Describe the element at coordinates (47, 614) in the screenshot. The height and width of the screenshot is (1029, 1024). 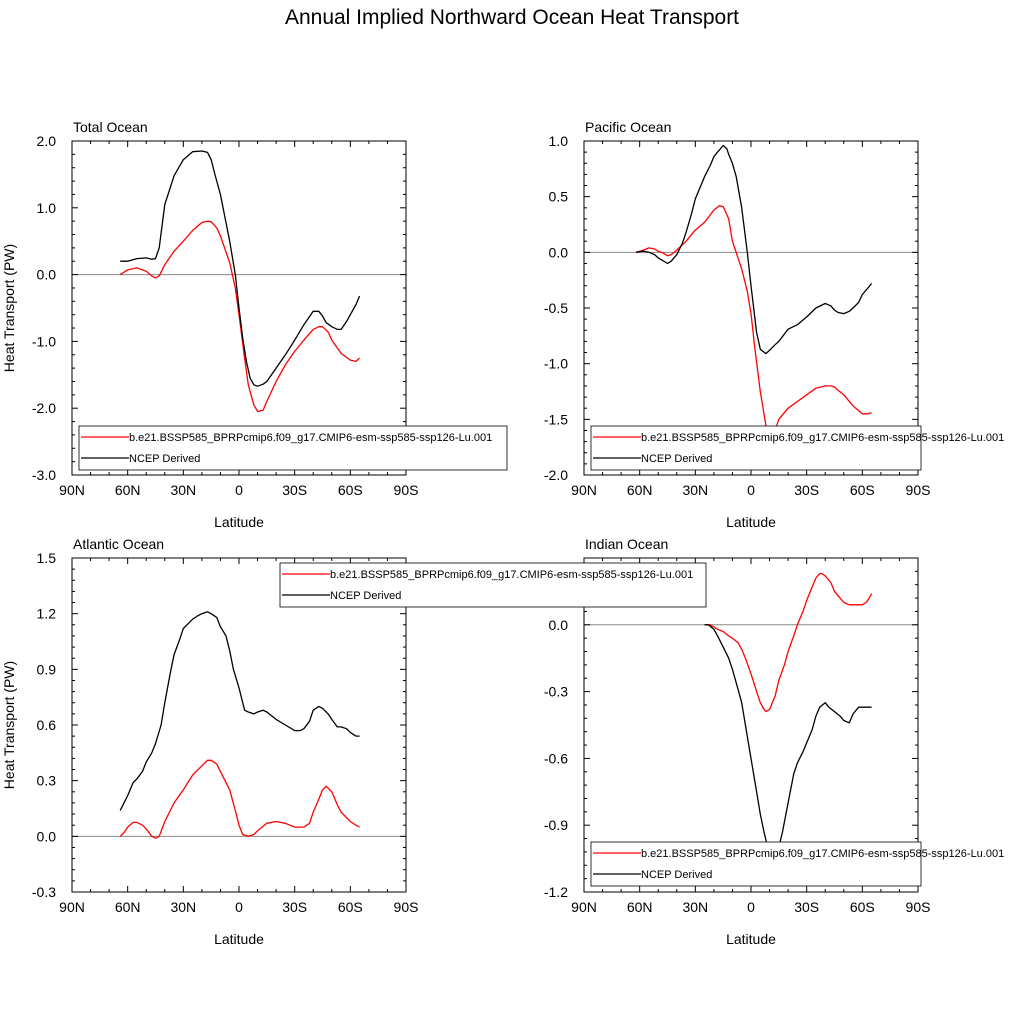
I see `y-tick-label: 1.2` at that location.